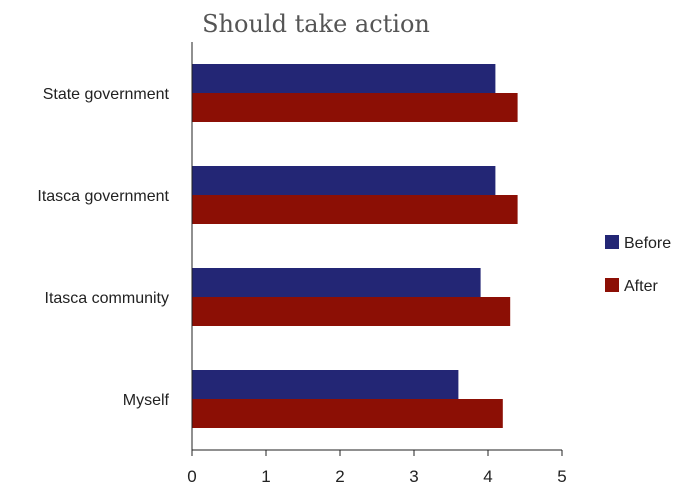  Describe the element at coordinates (612, 285) in the screenshot. I see `legend-swatch-after` at that location.